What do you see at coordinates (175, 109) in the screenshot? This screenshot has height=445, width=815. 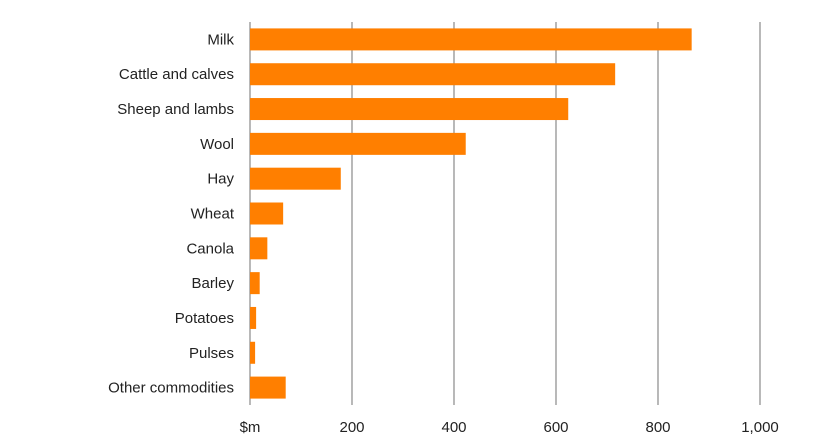 I see `category-label-sheep-and-lambs: Sheep and lambs` at bounding box center [175, 109].